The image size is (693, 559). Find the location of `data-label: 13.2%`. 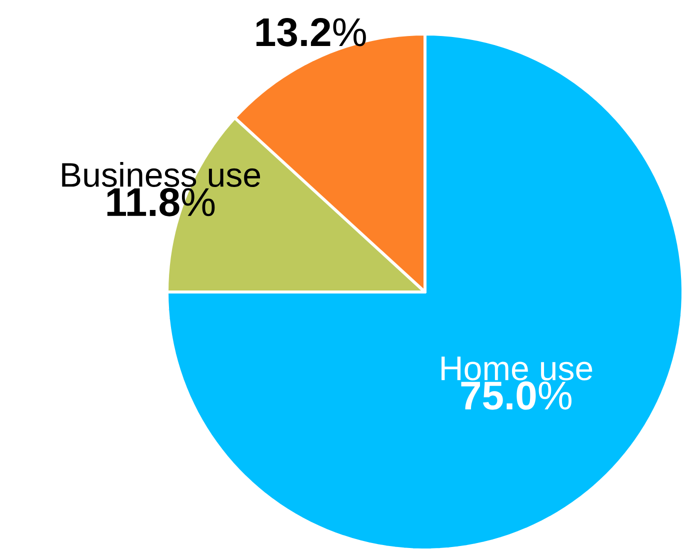

data-label: 13.2% is located at coordinates (311, 32).